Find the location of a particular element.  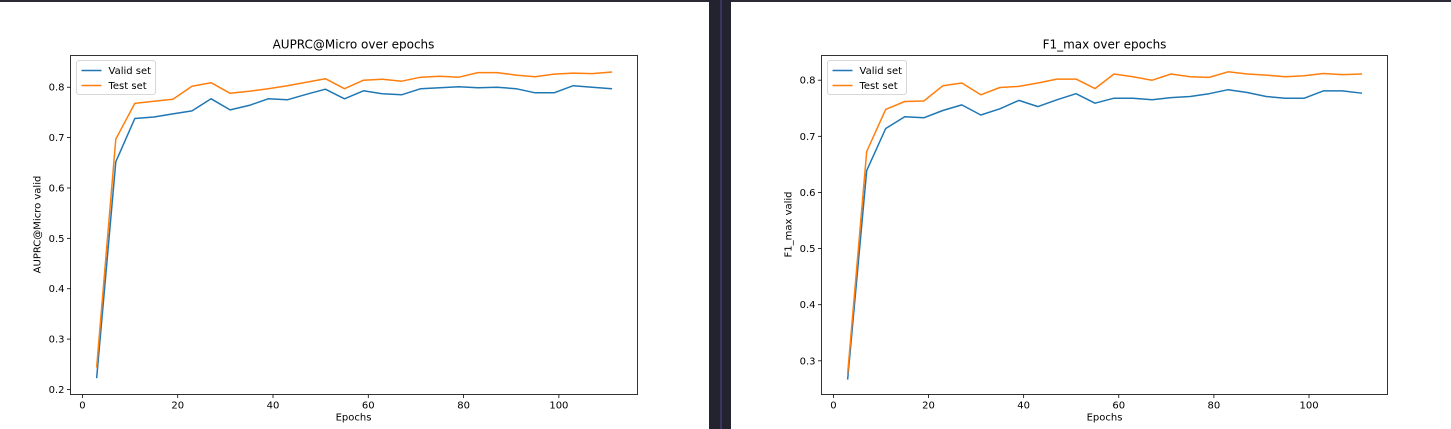

chart-title: AUPRC@Micro over epochs is located at coordinates (354, 45).